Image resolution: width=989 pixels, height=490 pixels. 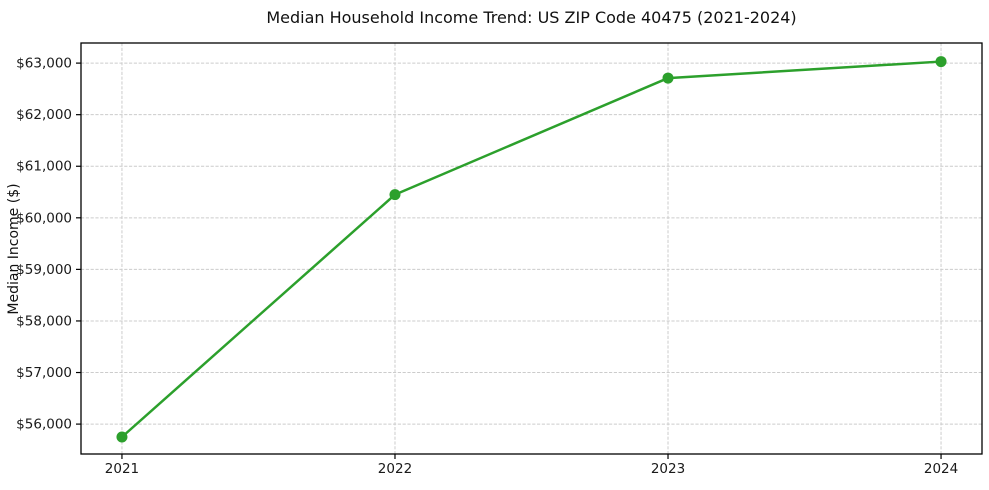 What do you see at coordinates (44, 64) in the screenshot?
I see `y-tick-label: $63,000` at bounding box center [44, 64].